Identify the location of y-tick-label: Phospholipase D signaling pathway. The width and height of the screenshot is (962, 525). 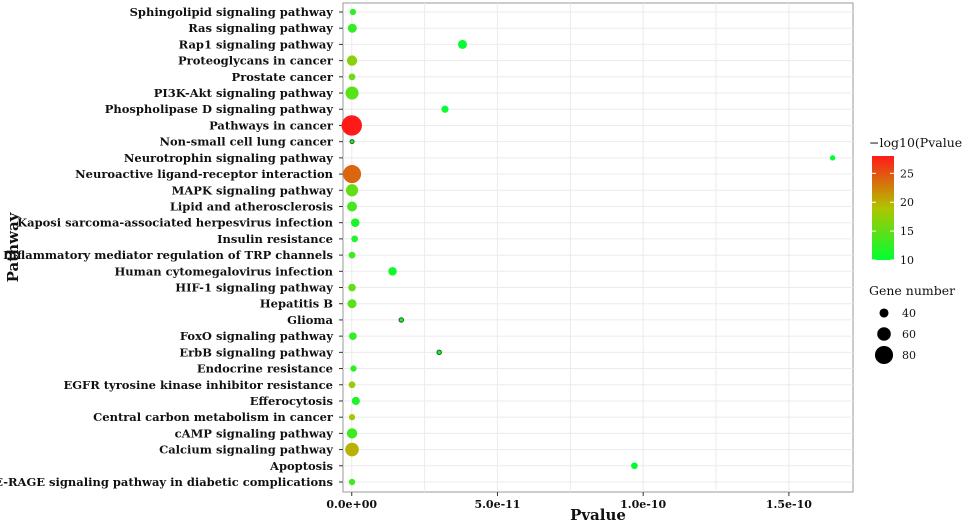
(219, 109).